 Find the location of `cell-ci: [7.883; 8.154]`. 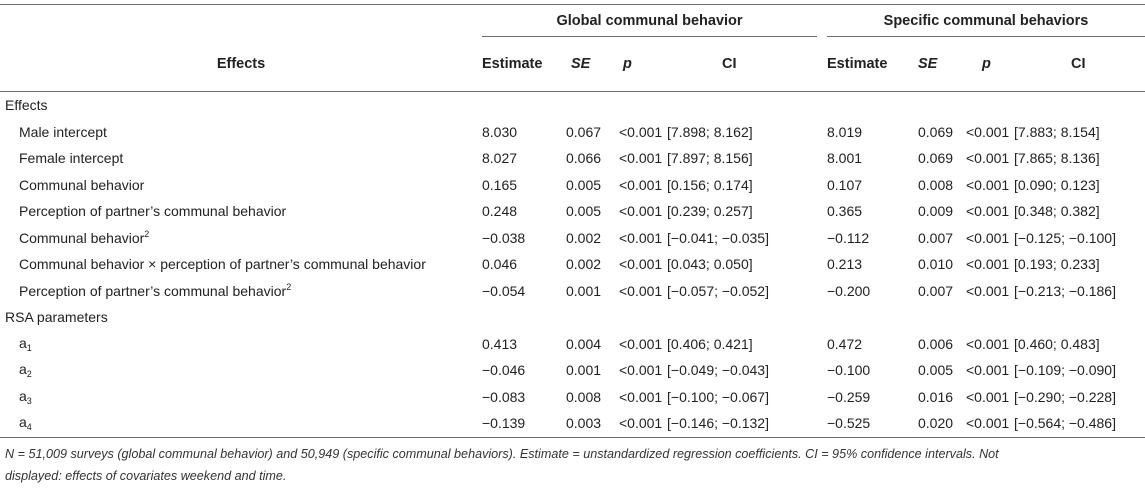

cell-ci: [7.883; 8.154] is located at coordinates (1057, 131).